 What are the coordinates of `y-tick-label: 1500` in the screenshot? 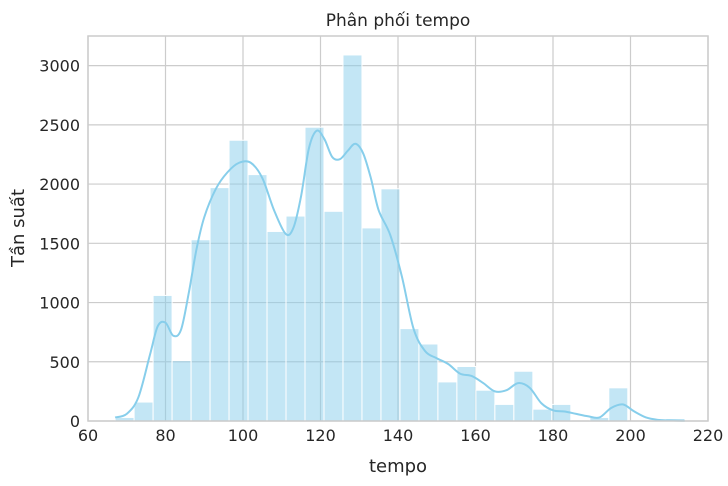 It's located at (59, 243).